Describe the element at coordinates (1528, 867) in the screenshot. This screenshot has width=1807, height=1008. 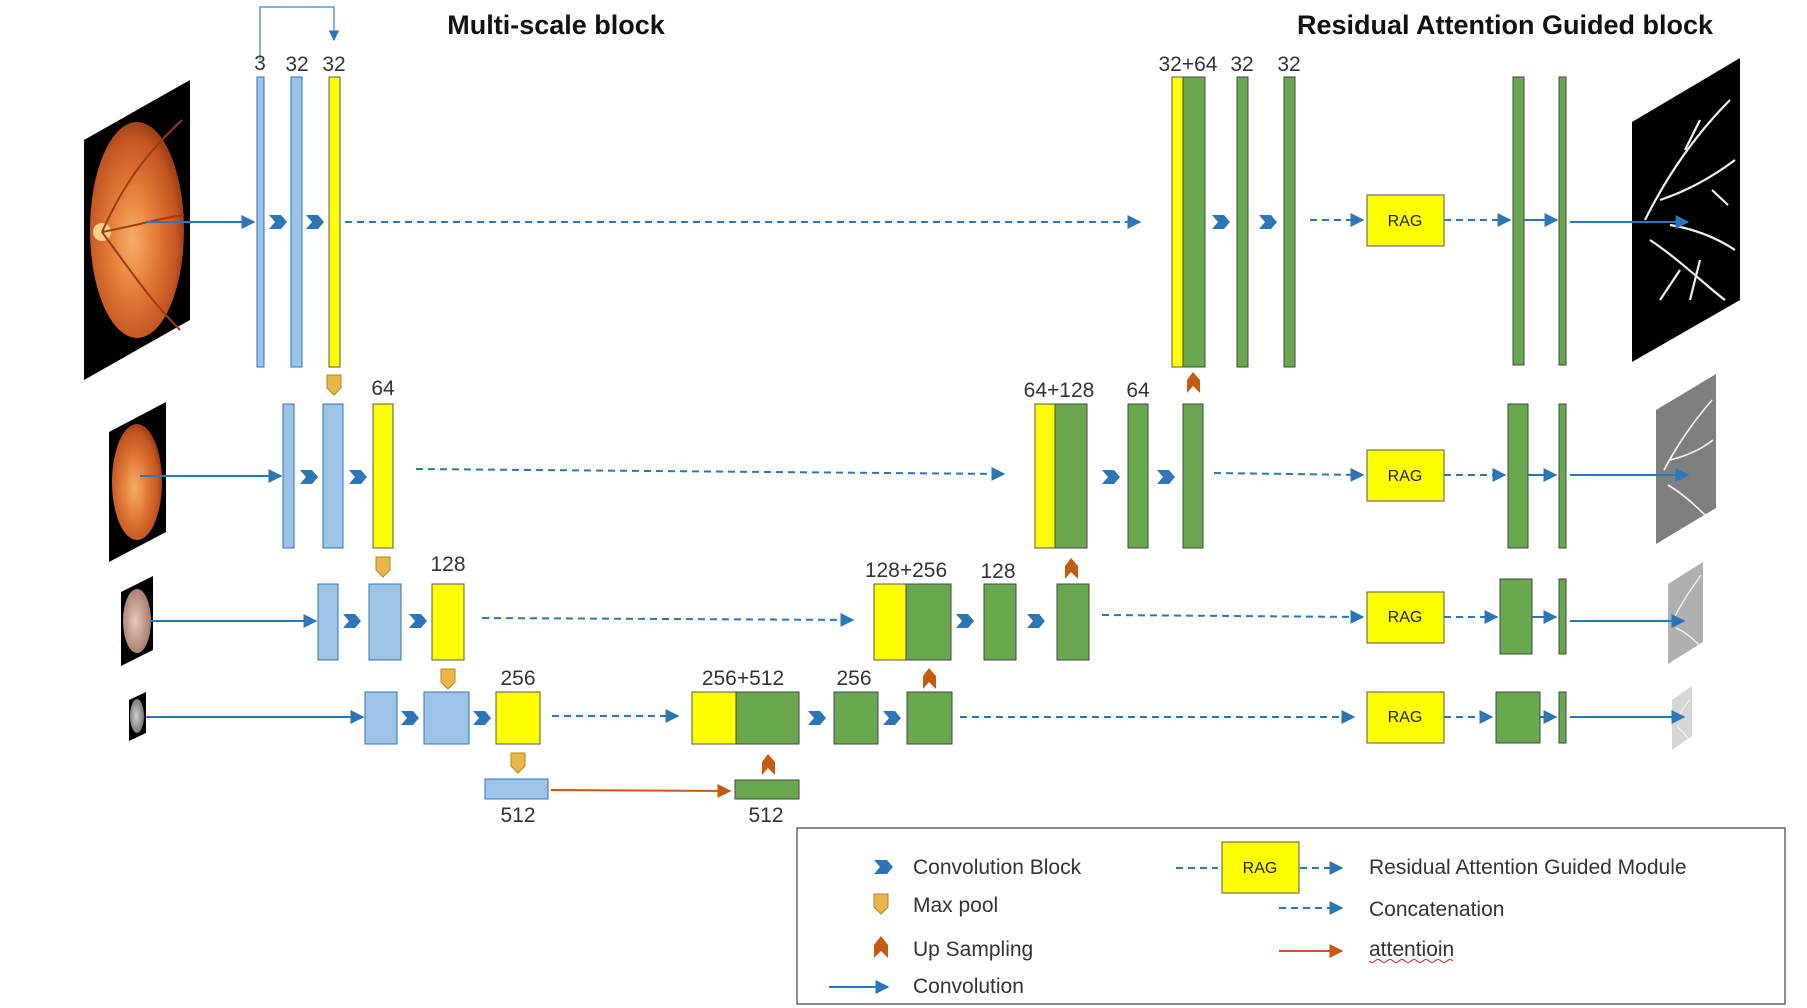
I see `legend-rag-module: Residual Attention Guided Module` at that location.